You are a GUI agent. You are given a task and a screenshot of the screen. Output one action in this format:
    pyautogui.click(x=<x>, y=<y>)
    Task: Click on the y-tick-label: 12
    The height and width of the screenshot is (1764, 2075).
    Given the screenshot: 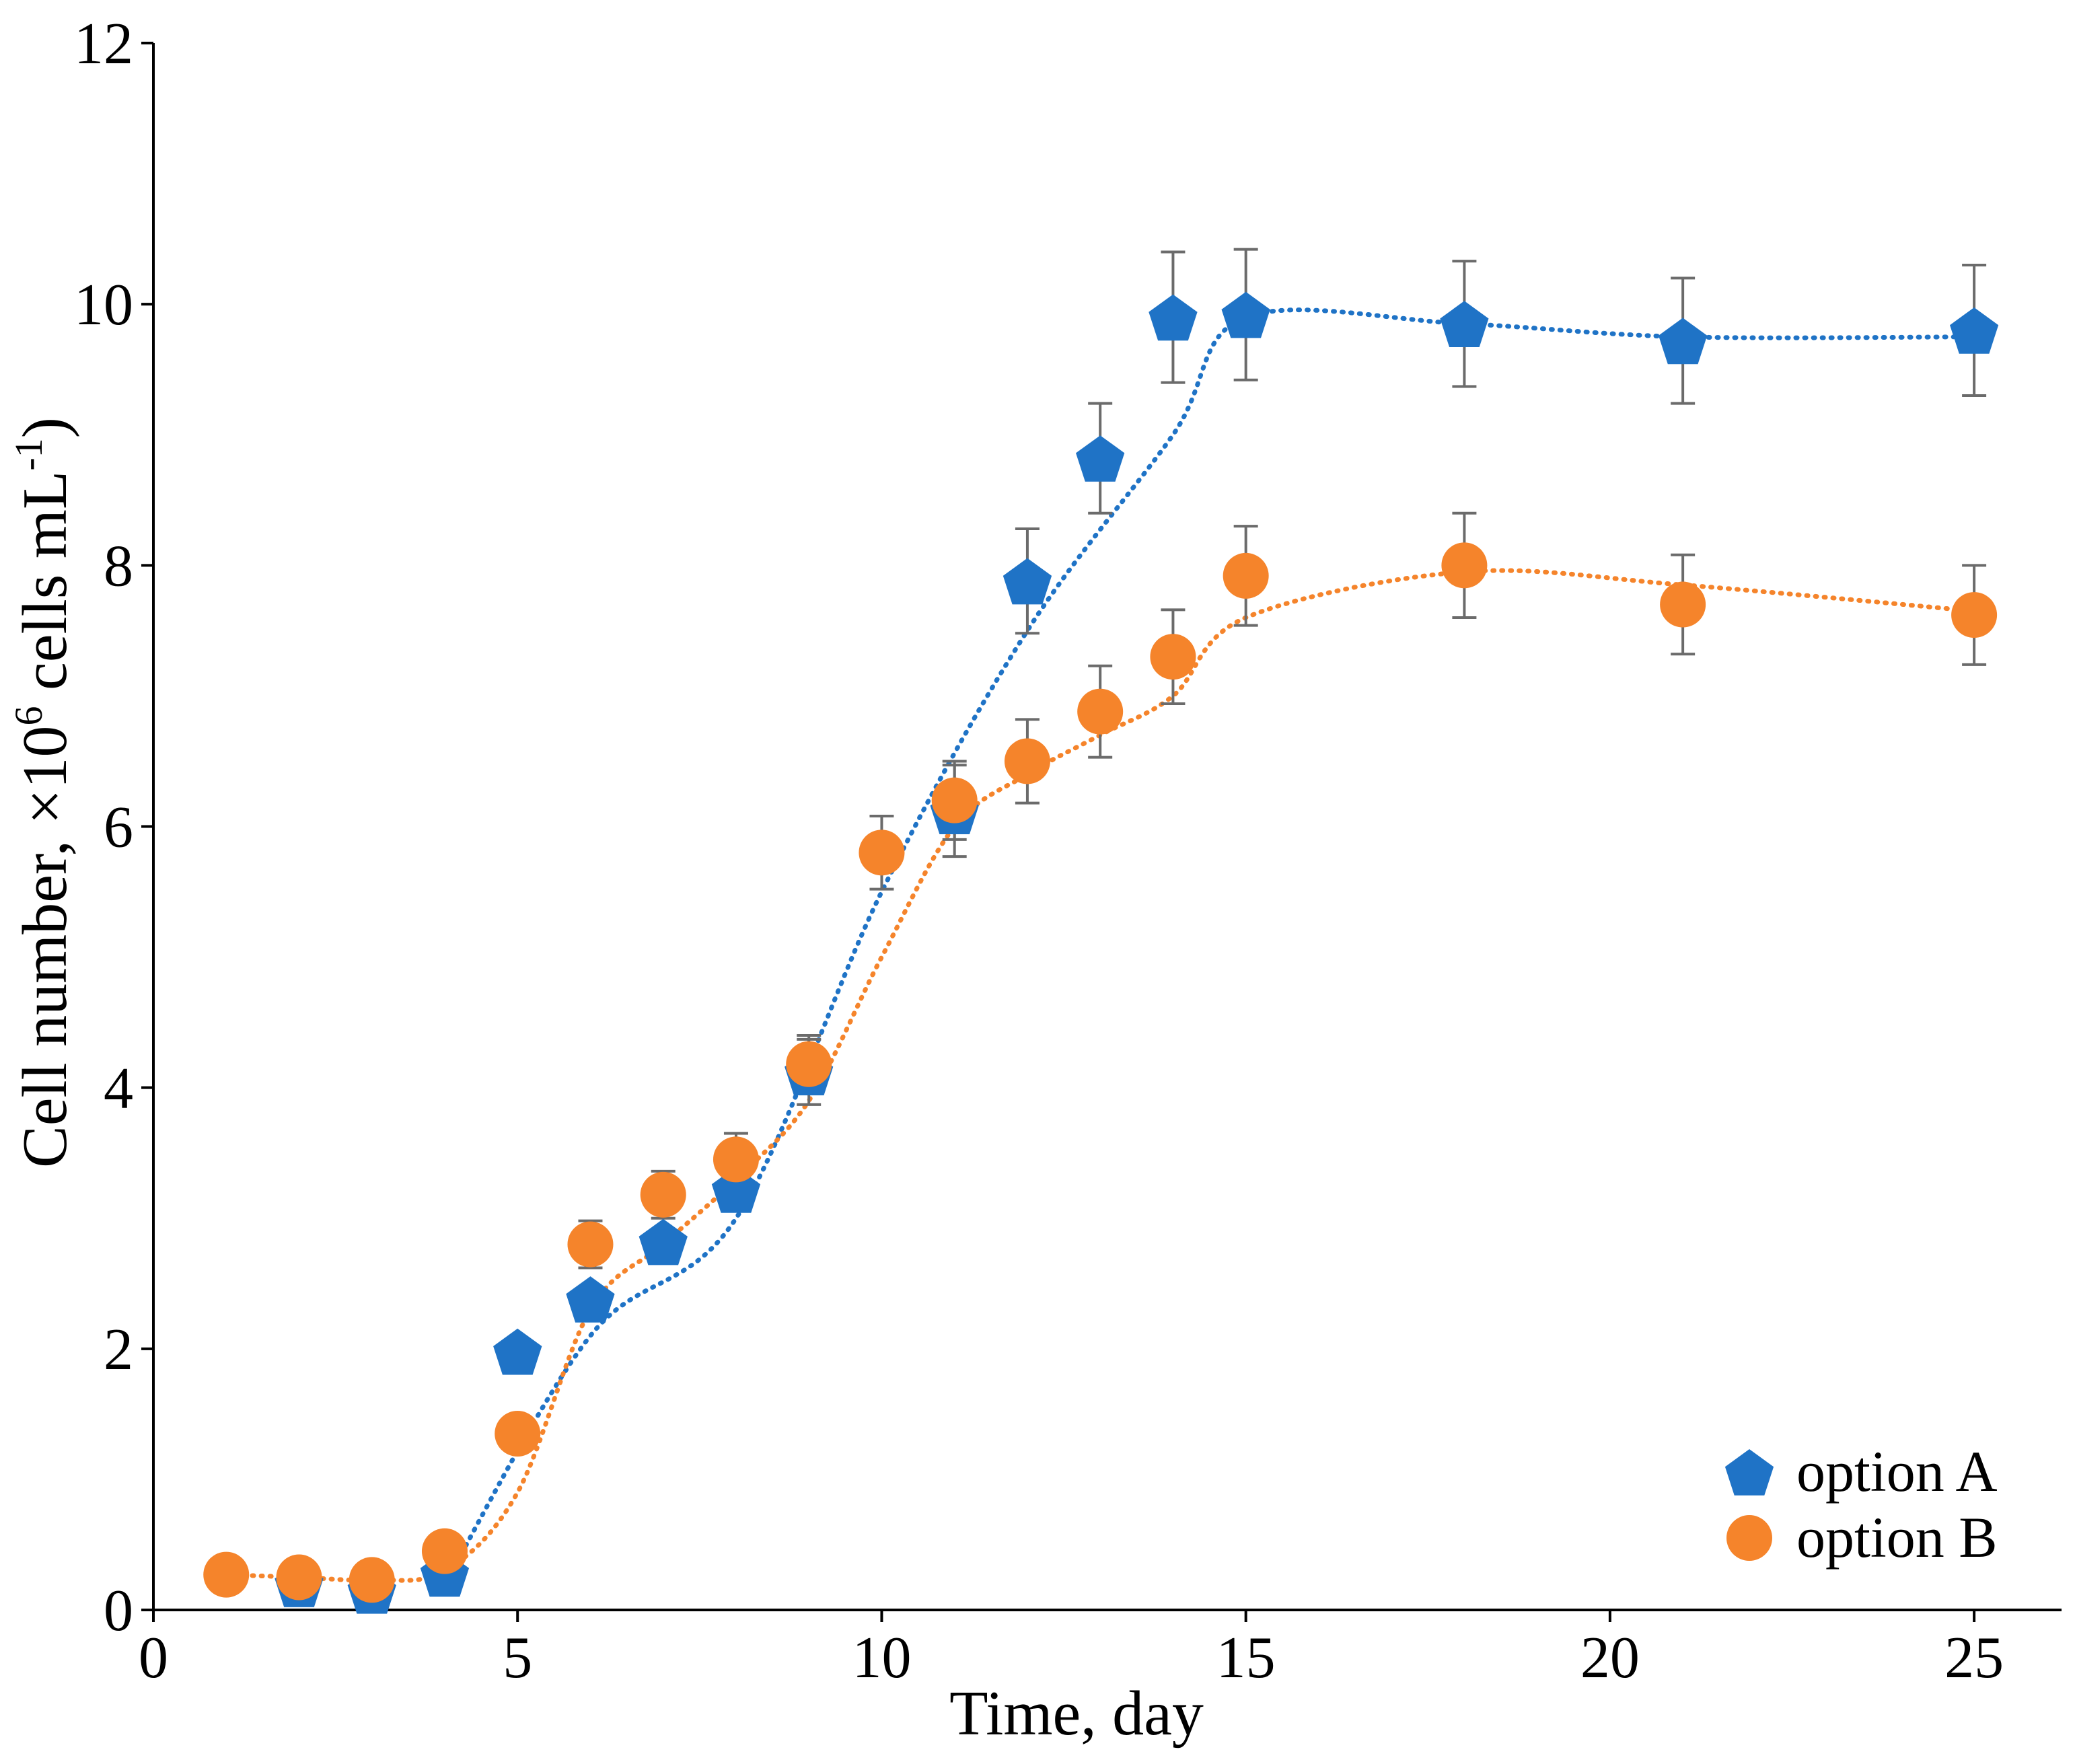 What is the action you would take?
    pyautogui.click(x=104, y=44)
    